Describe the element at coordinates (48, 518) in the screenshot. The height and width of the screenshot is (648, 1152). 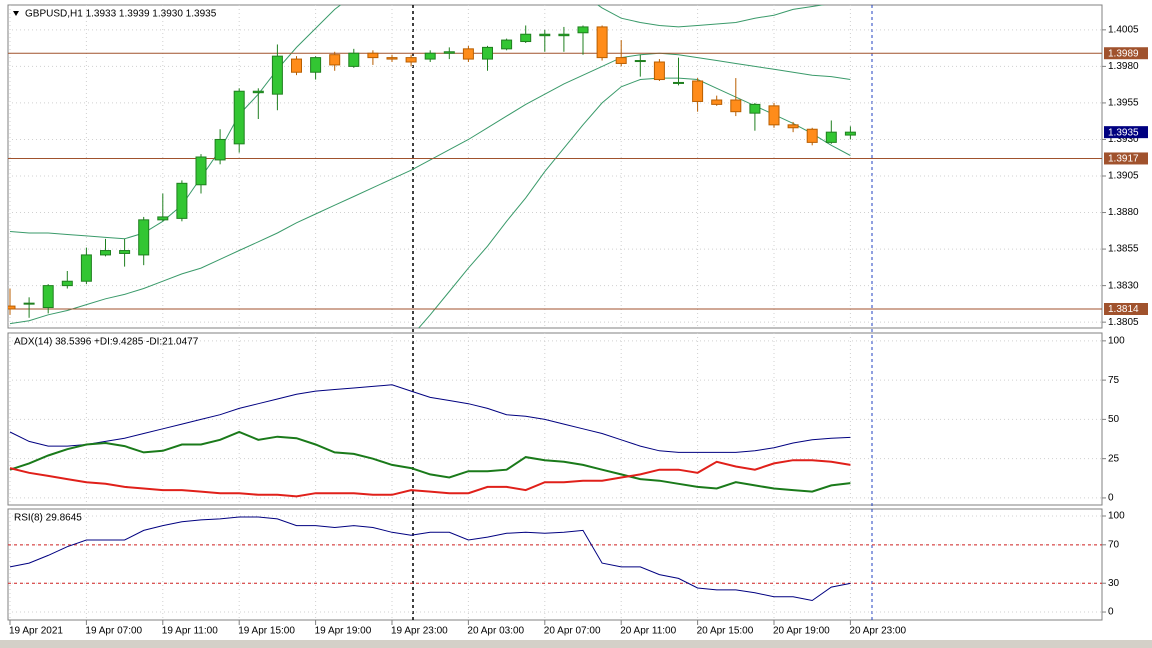
I see `panel-title: RSI(8) 29.8645` at that location.